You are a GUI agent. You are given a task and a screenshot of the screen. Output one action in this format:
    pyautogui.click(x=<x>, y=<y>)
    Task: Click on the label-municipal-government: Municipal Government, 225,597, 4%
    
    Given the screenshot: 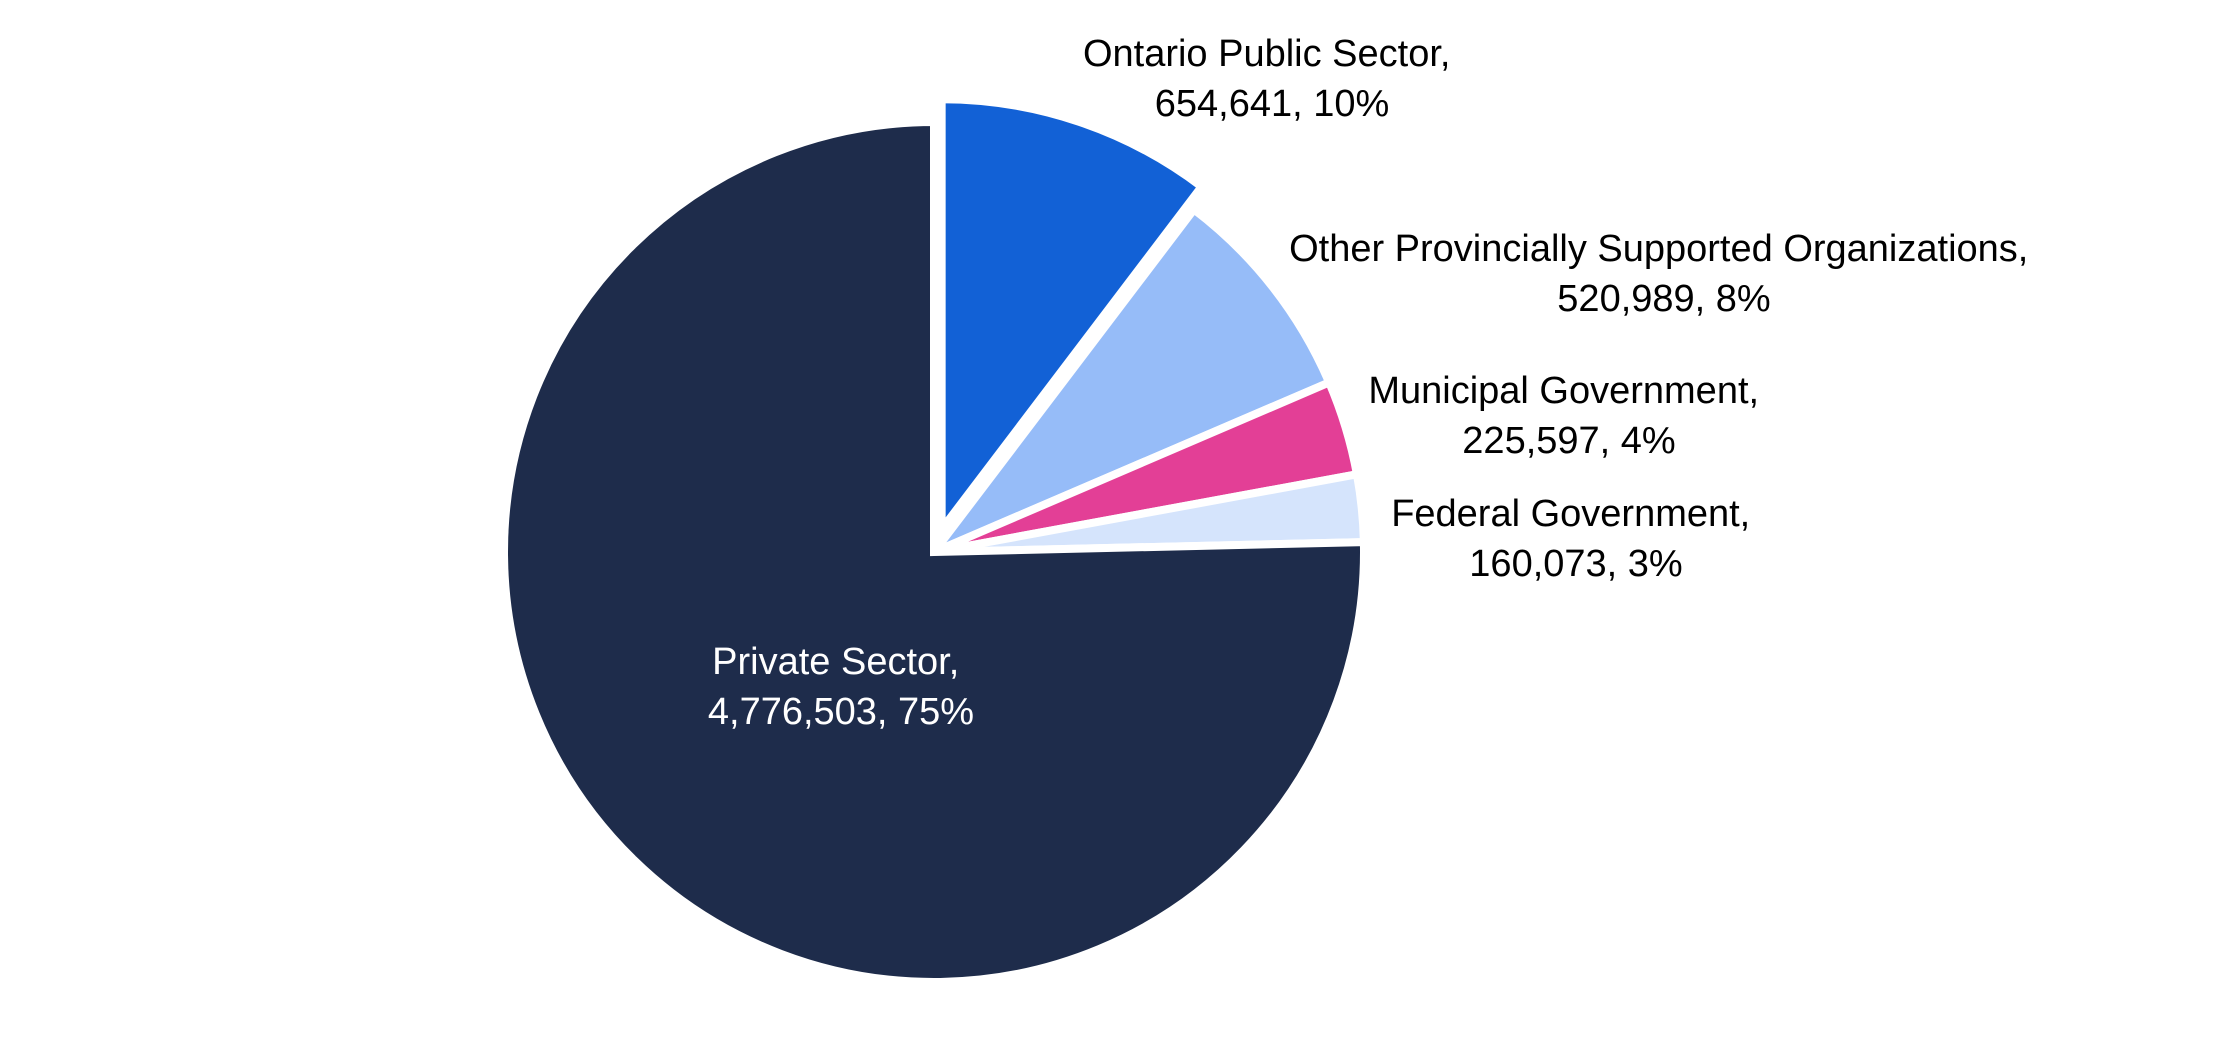 What is the action you would take?
    pyautogui.click(x=1568, y=416)
    